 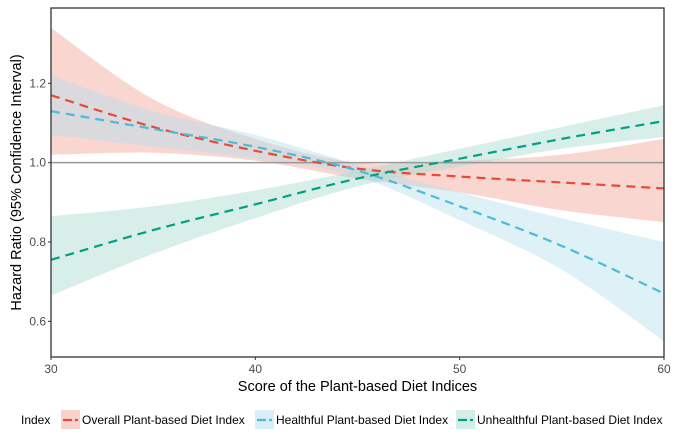 I want to click on x-axis: 30 40 50 60, so click(x=357, y=366).